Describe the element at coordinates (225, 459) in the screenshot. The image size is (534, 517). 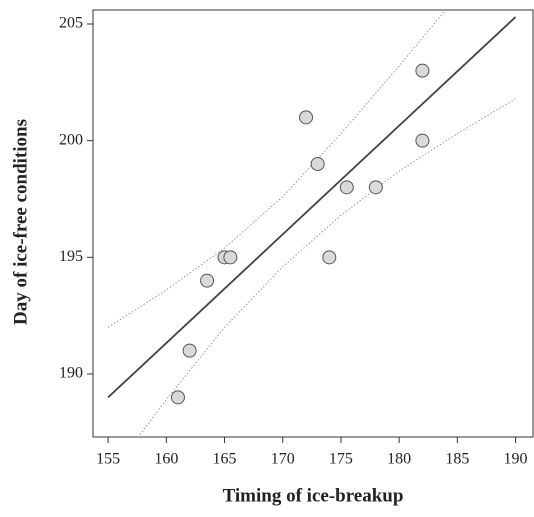
I see `x-tick-label: 165` at that location.